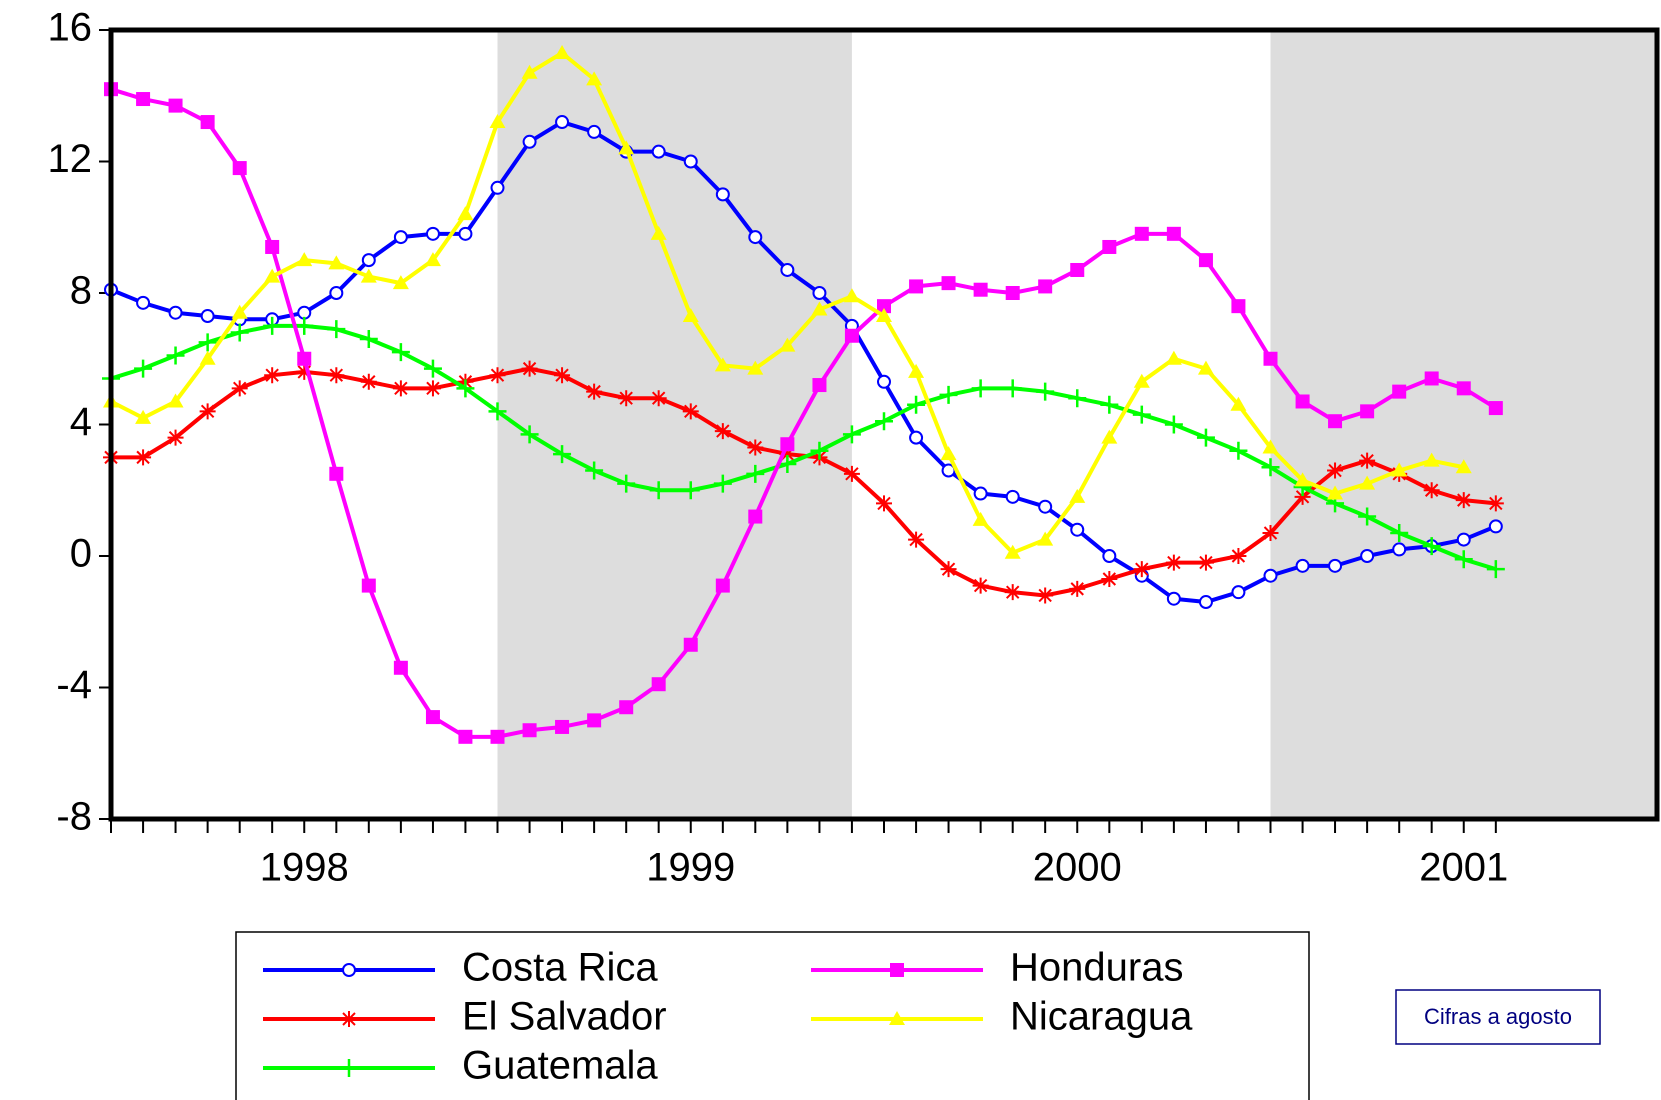 The image size is (1661, 1100). I want to click on legend-label: Nicaragua, so click(1101, 1017).